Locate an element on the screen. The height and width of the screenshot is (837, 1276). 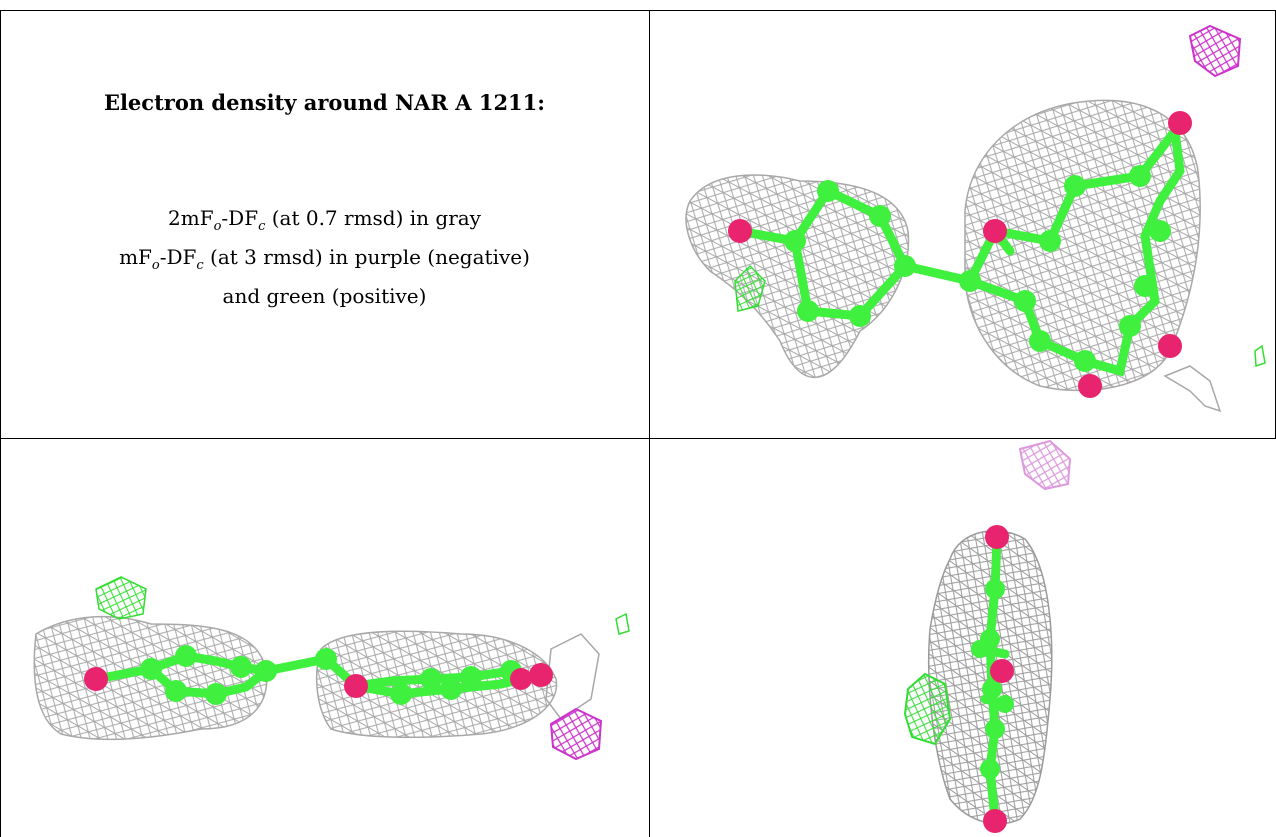
density-render-end-on is located at coordinates (987, 636).